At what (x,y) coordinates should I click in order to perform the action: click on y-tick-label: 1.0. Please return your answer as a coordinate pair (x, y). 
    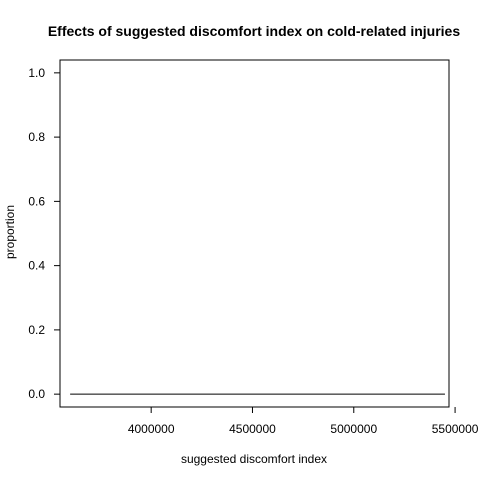
    Looking at the image, I should click on (36, 73).